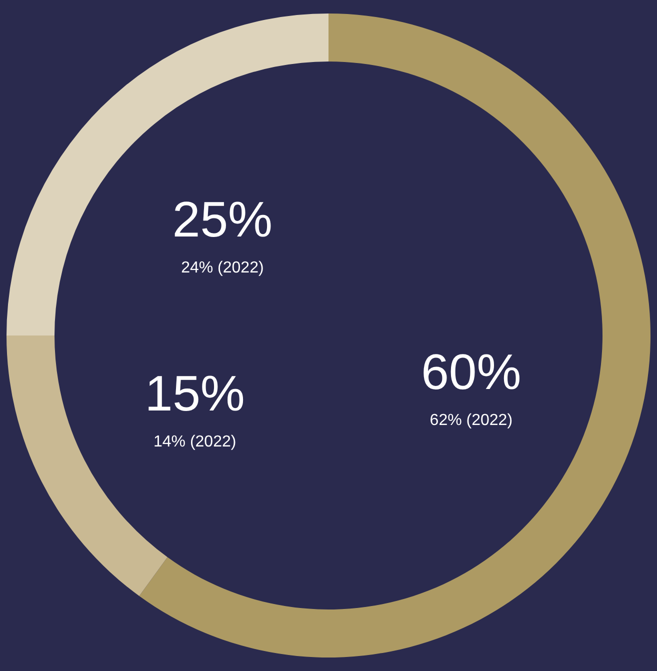  I want to click on text: 24% (2022), so click(222, 267).